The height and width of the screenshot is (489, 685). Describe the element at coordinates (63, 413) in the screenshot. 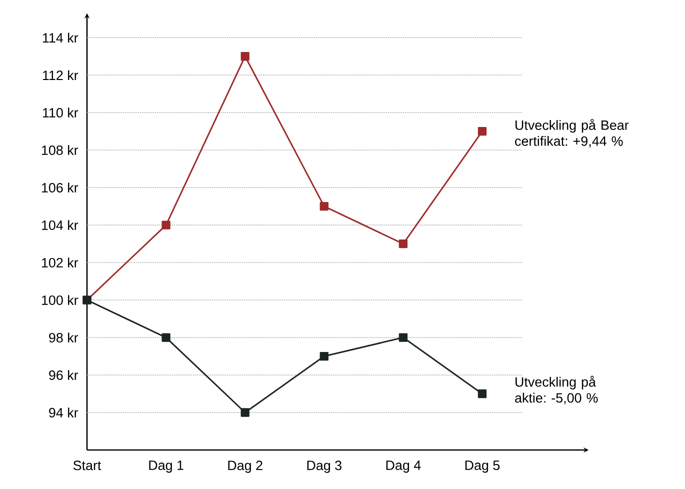

I see `y-tick-label: 94 kr` at that location.